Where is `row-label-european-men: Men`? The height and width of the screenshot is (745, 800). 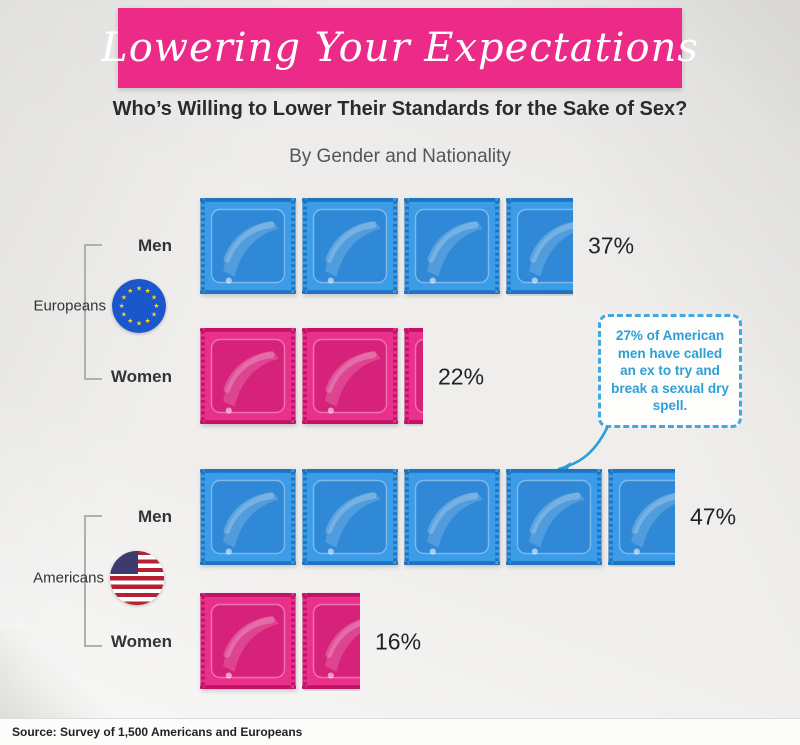
row-label-european-men: Men is located at coordinates (155, 245).